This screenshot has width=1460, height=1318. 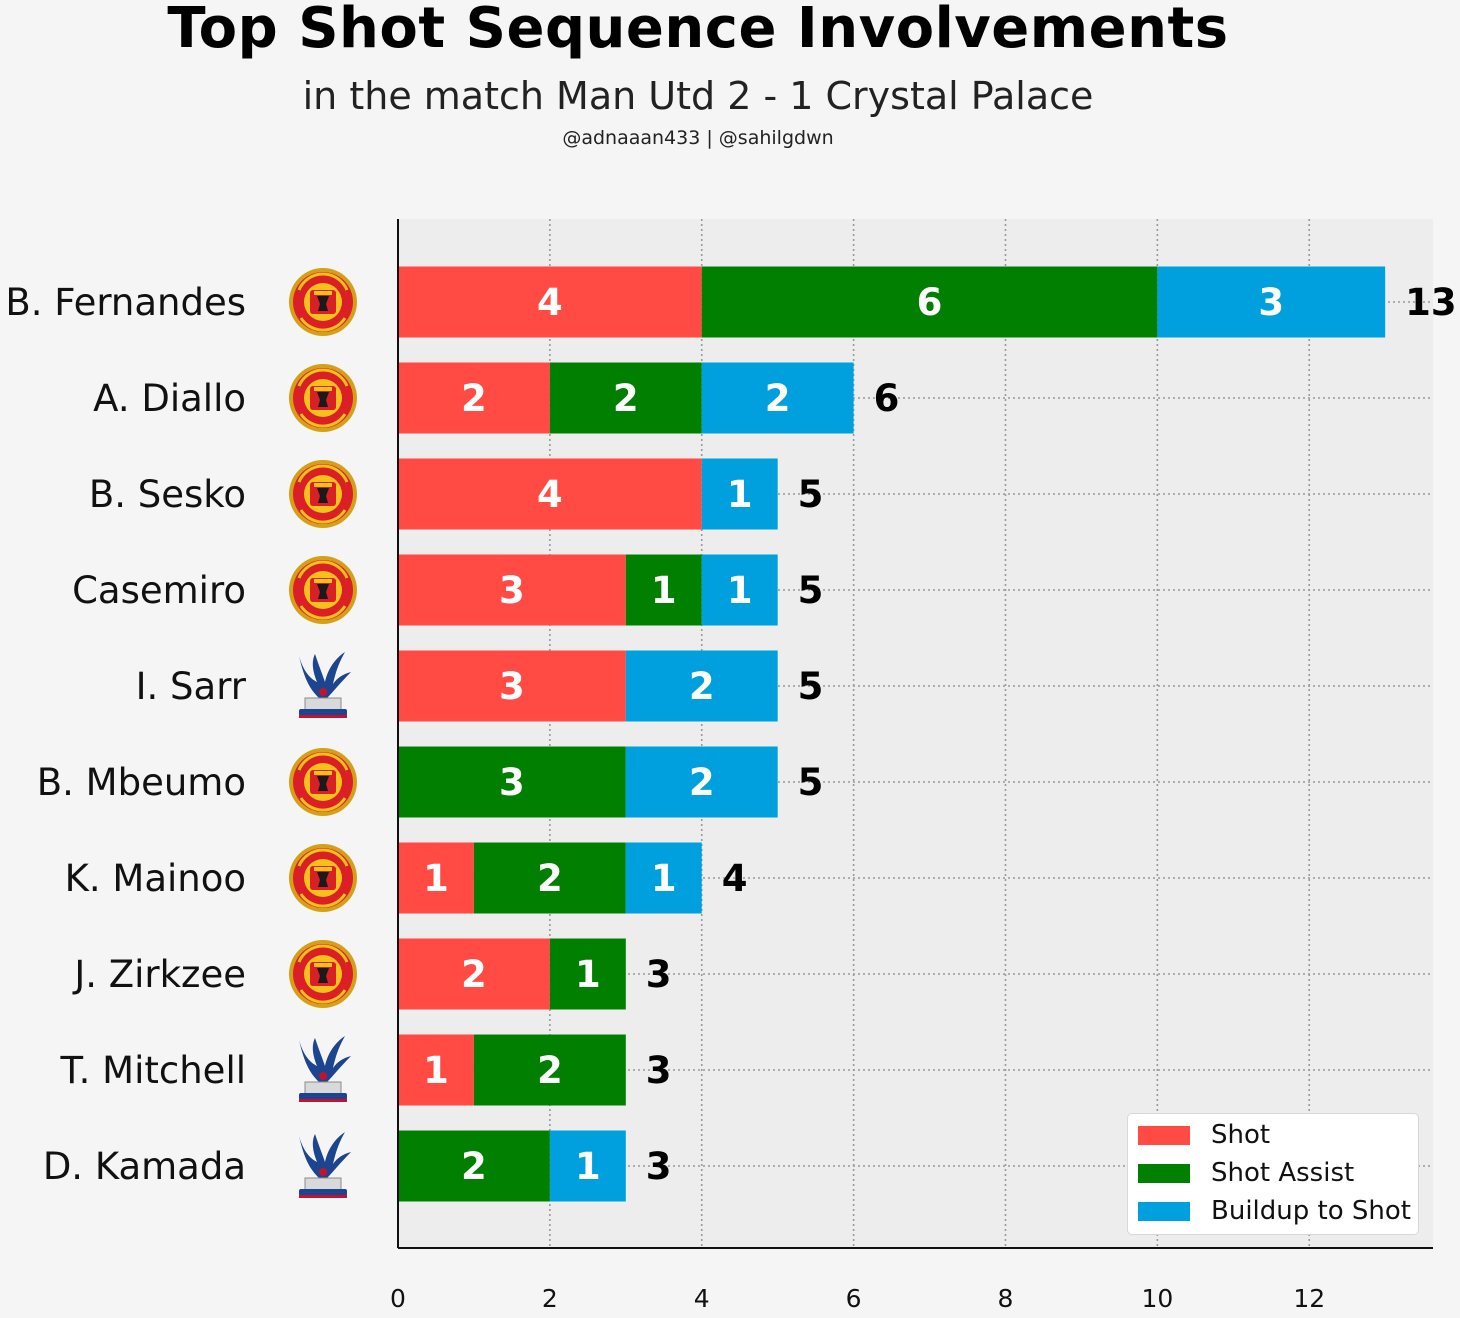 I want to click on legend-swatch-shot-assist, so click(x=1164, y=1173).